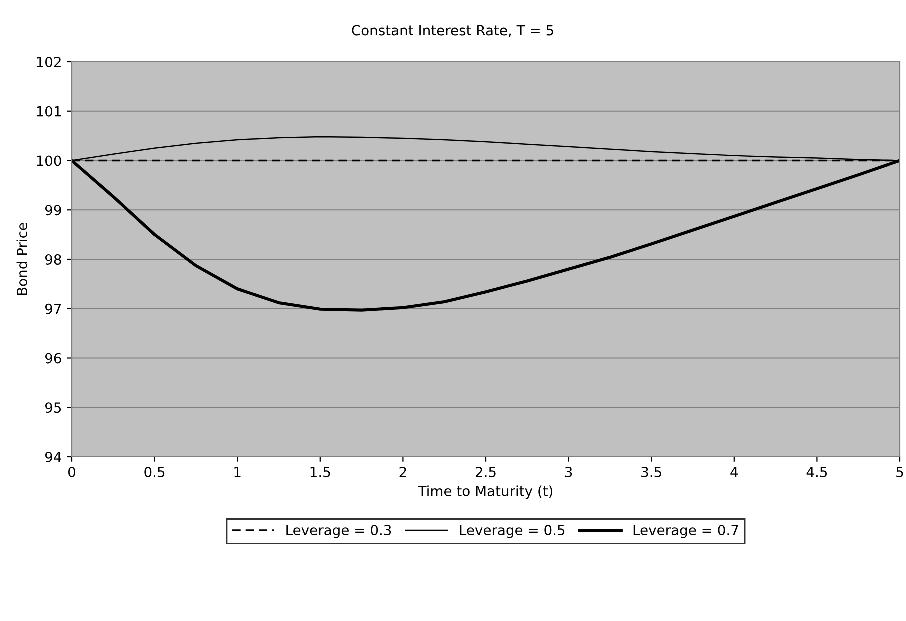  Describe the element at coordinates (49, 161) in the screenshot. I see `y-tick-label: 100` at that location.